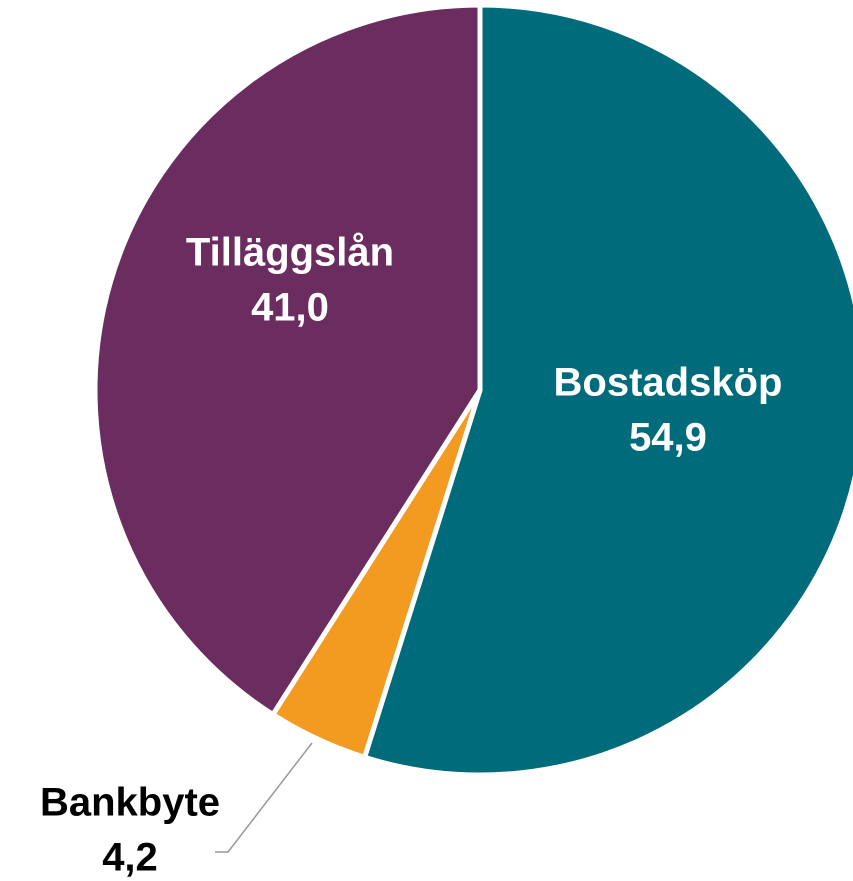 The width and height of the screenshot is (853, 881). What do you see at coordinates (130, 858) in the screenshot?
I see `slice-value: 4,2` at bounding box center [130, 858].